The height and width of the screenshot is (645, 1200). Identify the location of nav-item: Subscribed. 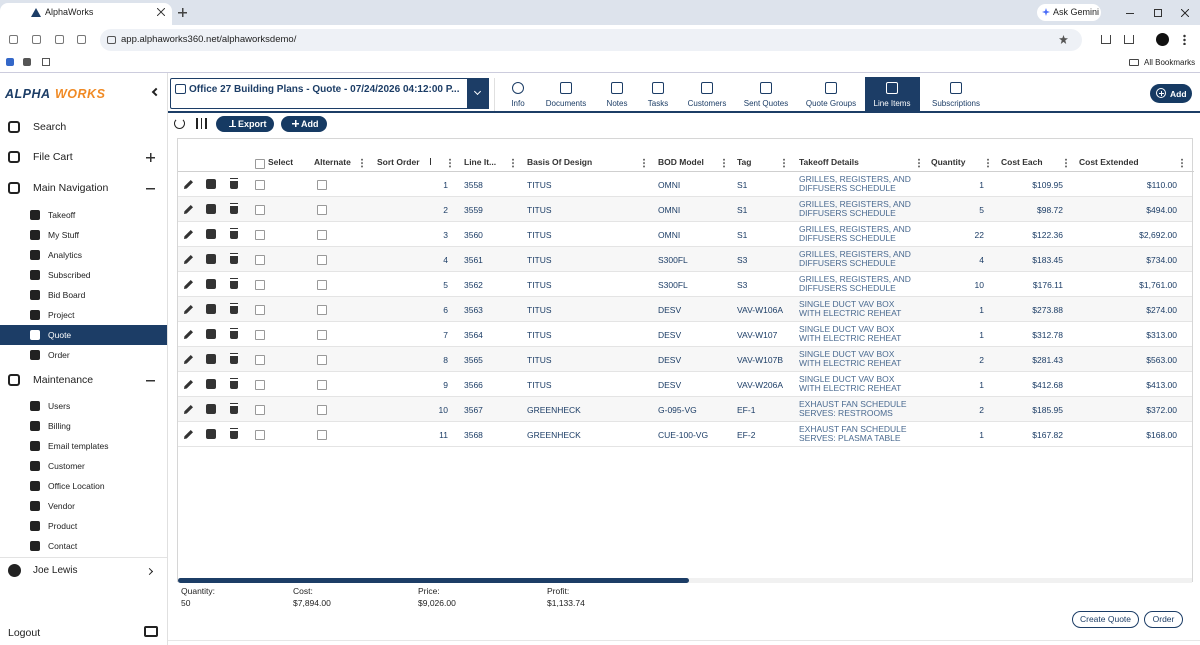
(69, 275).